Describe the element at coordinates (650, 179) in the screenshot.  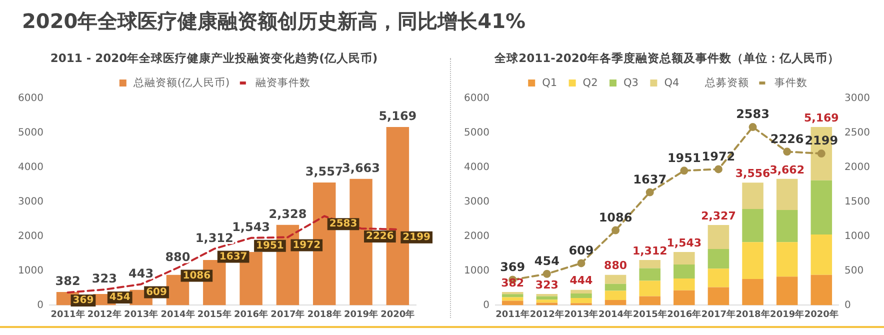
I see `data-label: 1637` at that location.